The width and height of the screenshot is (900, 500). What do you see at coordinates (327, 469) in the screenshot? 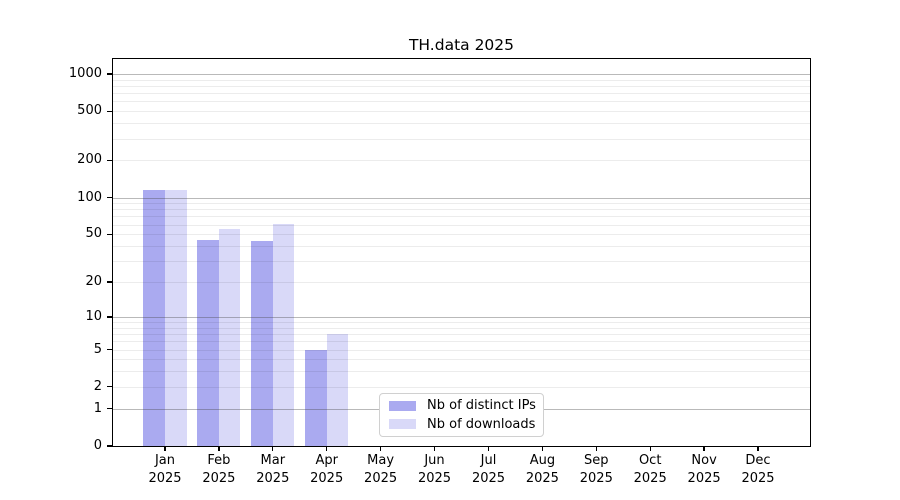
I see `x-tick-label-apr: Apr 2025` at bounding box center [327, 469].